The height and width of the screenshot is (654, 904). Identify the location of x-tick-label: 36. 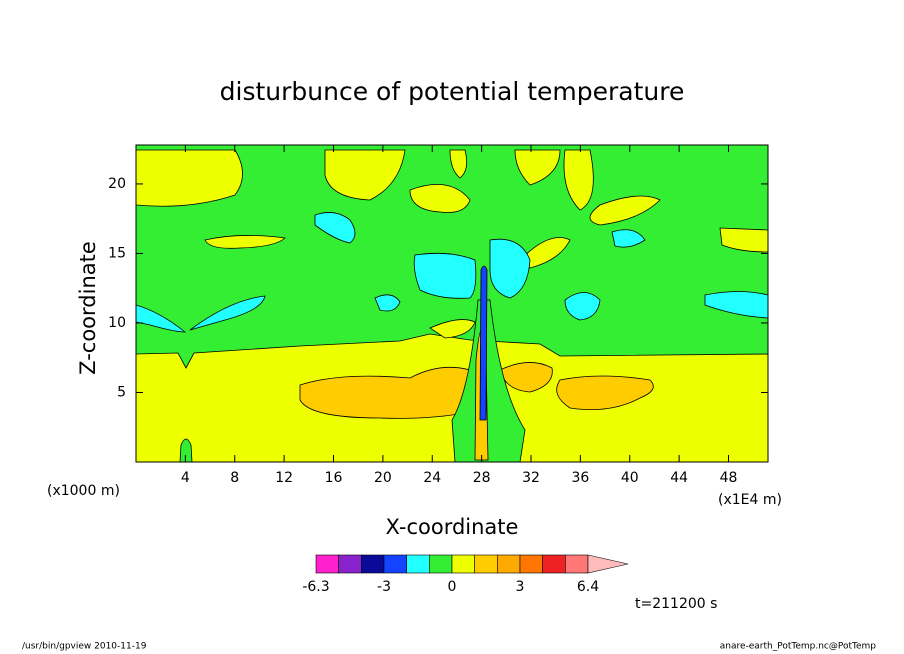
(580, 478).